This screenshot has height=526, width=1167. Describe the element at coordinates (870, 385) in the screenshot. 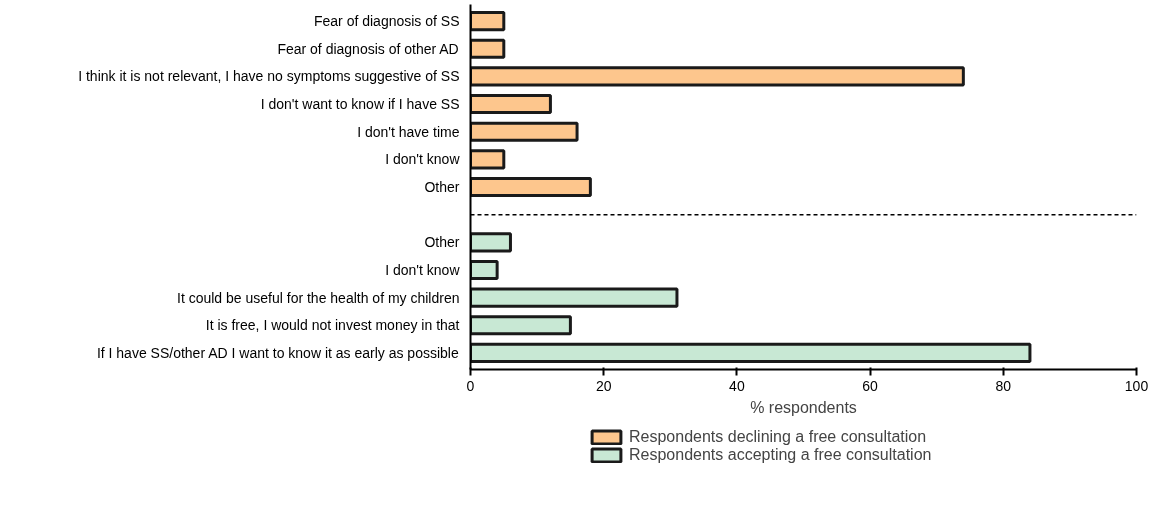

I see `x-tick-label: 60` at that location.